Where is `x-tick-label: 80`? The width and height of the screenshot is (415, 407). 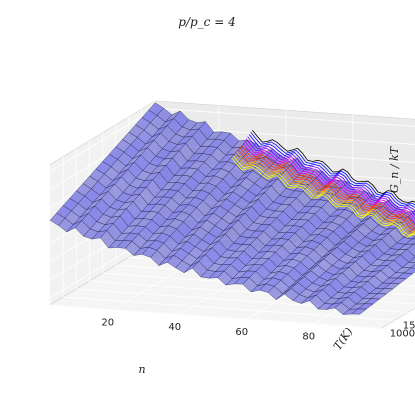
x-tick-label: 80 is located at coordinates (308, 337).